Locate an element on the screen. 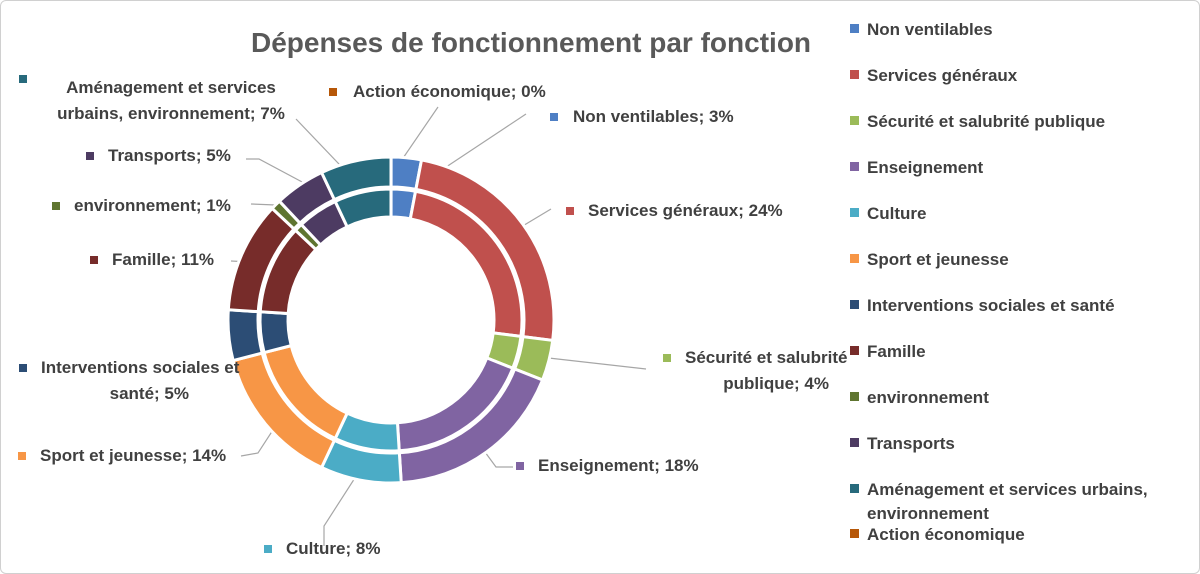 This screenshot has height=574, width=1200. chart-title: Dépenses de fonctionnement par fonction is located at coordinates (531, 42).